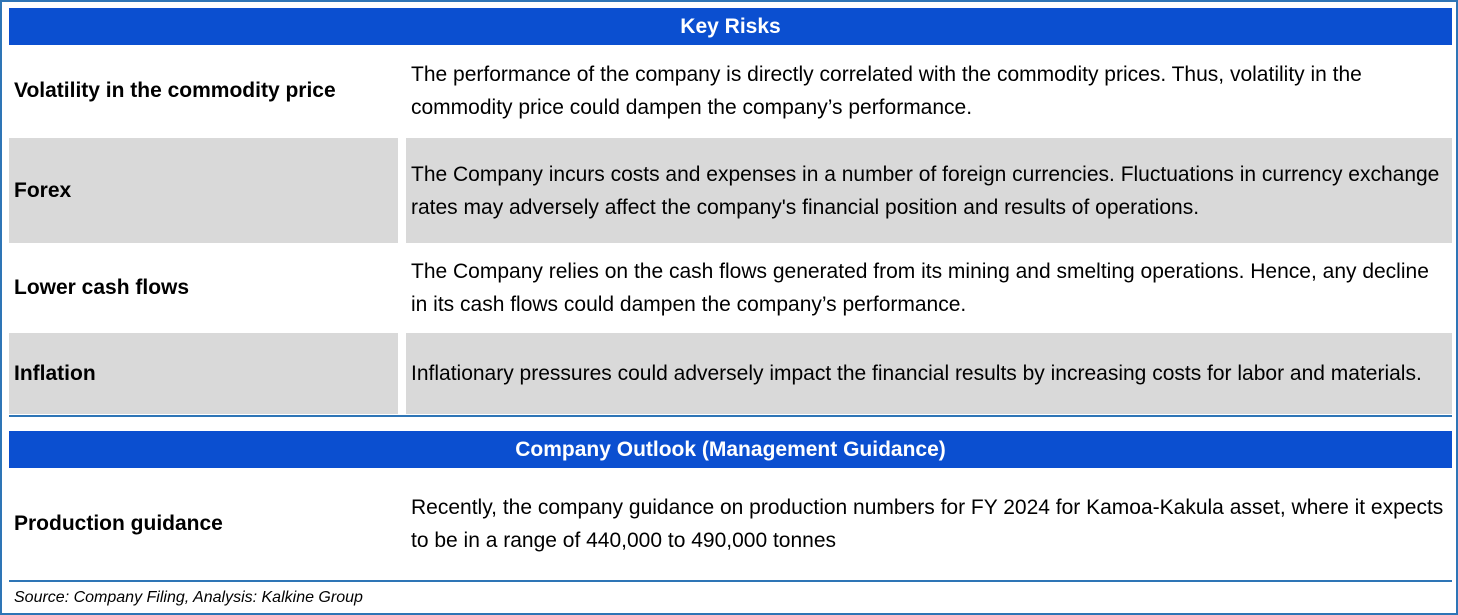 The height and width of the screenshot is (615, 1458). Describe the element at coordinates (730, 416) in the screenshot. I see `section-divider` at that location.